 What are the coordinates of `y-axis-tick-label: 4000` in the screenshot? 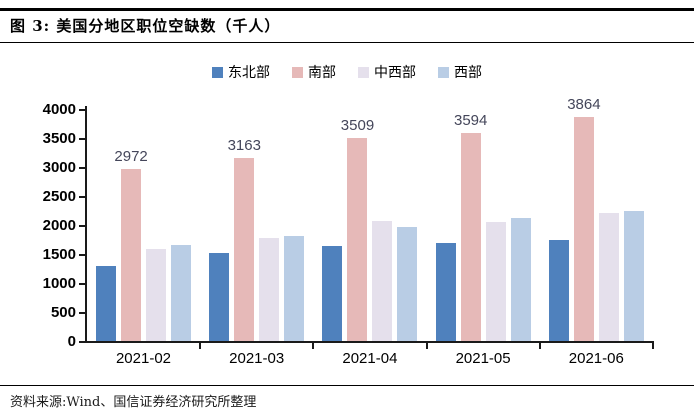 It's located at (59, 109).